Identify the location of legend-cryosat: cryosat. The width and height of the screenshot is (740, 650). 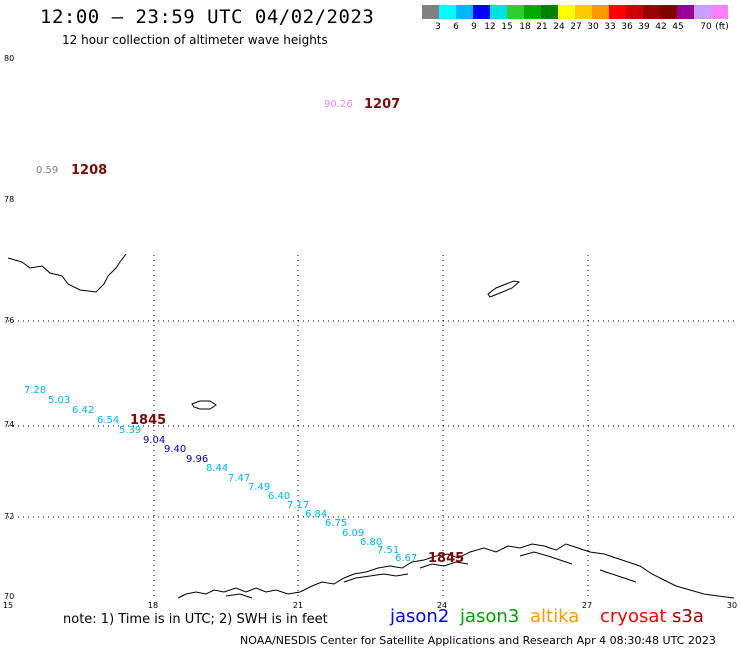
(633, 616).